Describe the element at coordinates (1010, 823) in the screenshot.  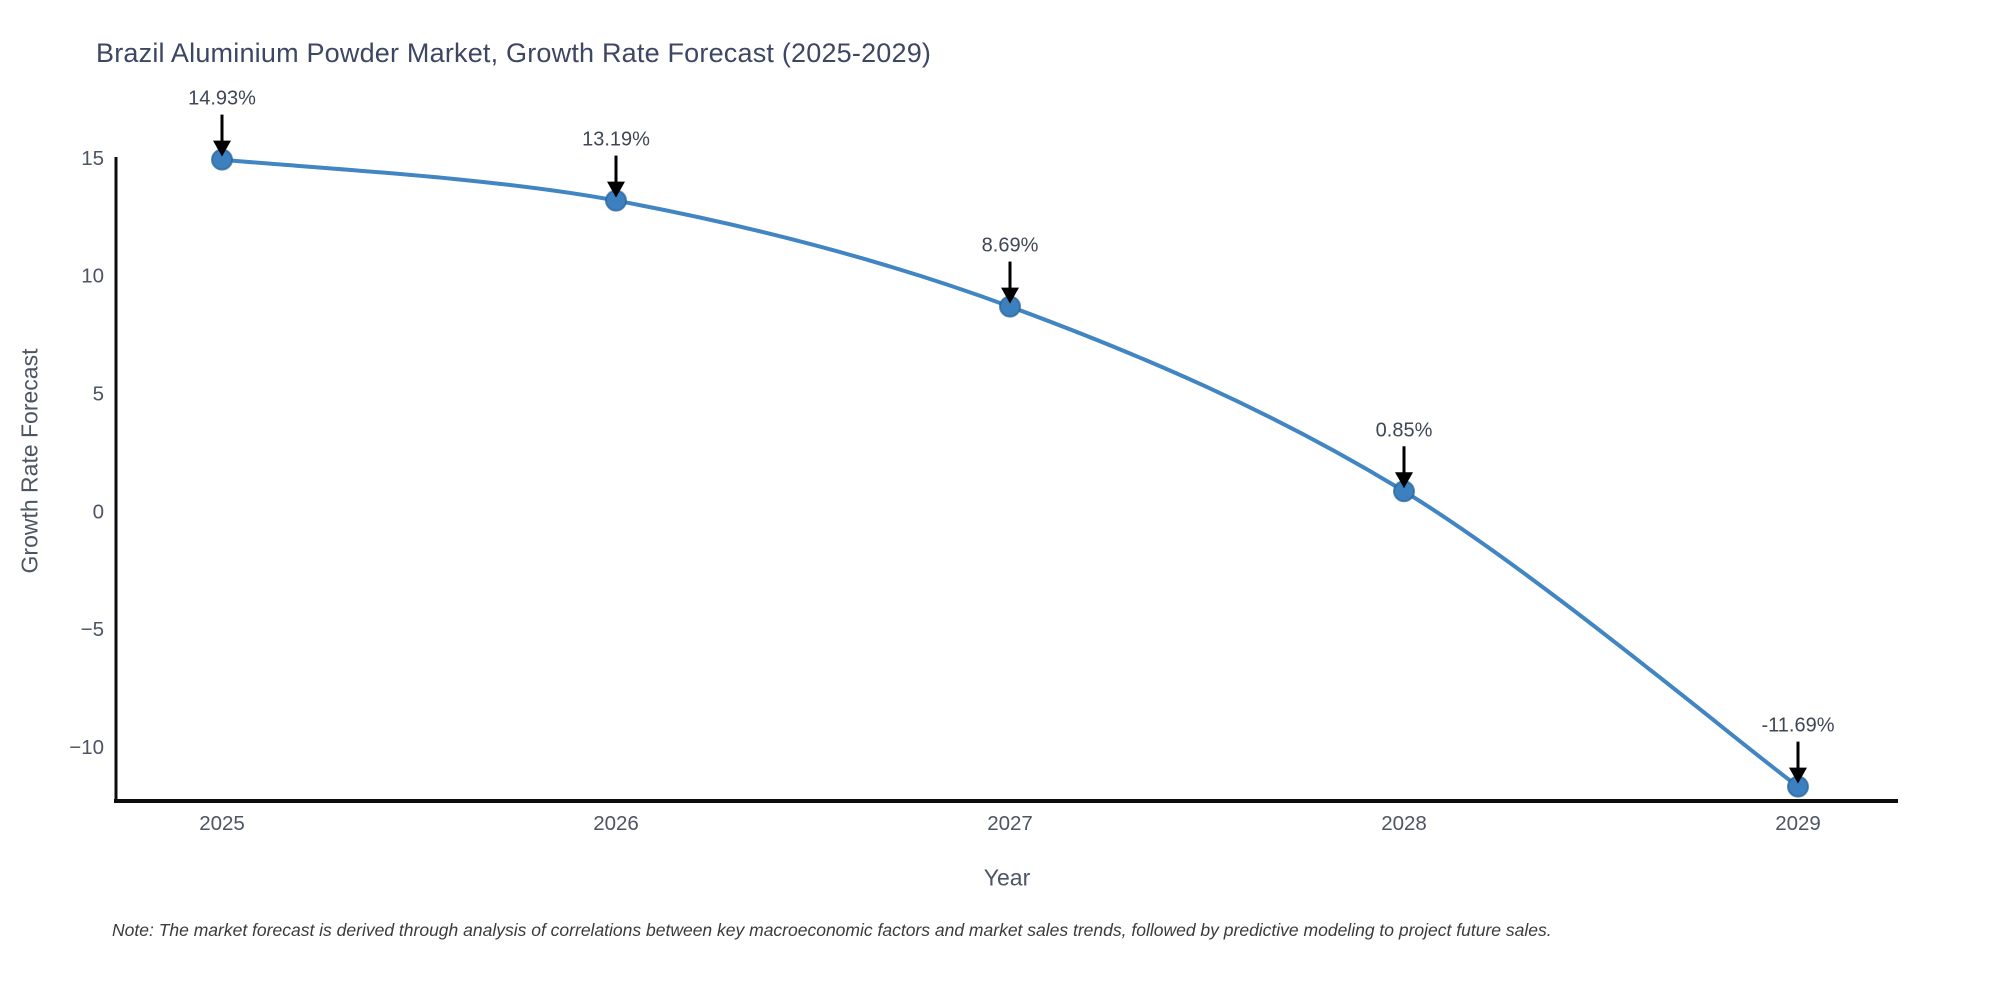
I see `x-tick-label: 2027` at that location.